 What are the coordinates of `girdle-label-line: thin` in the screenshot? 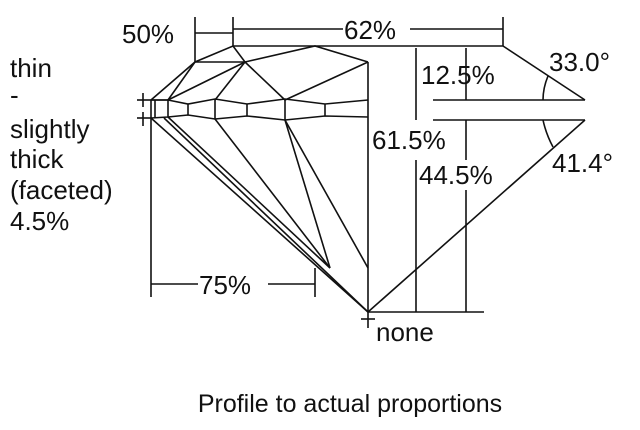 It's located at (31, 68).